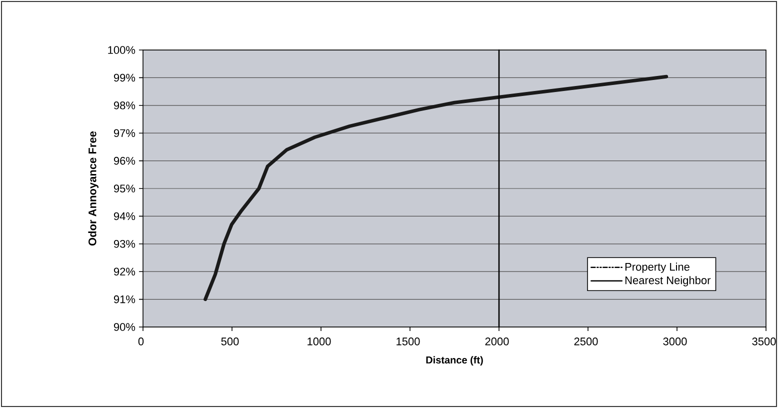 Image resolution: width=778 pixels, height=408 pixels. What do you see at coordinates (125, 327) in the screenshot?
I see `y-tick-label: 90%` at bounding box center [125, 327].